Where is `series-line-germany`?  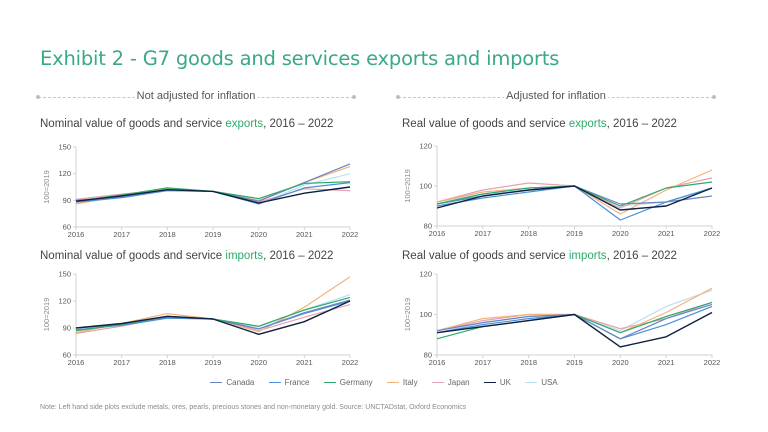
series-line-germany is located at coordinates (574, 320).